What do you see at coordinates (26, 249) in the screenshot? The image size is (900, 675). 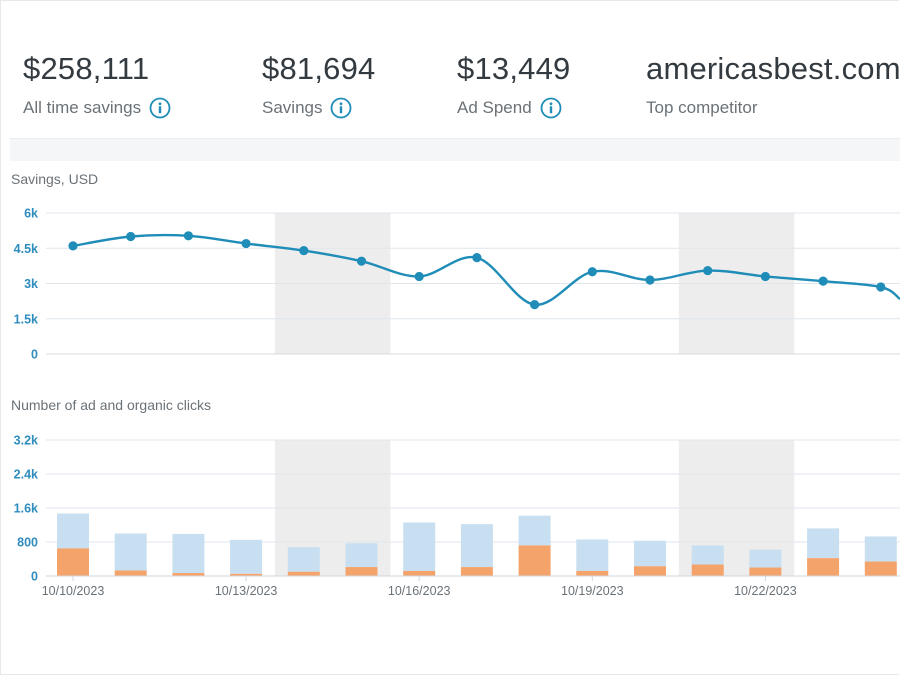 I see `y-tick-label: 4.5k` at bounding box center [26, 249].